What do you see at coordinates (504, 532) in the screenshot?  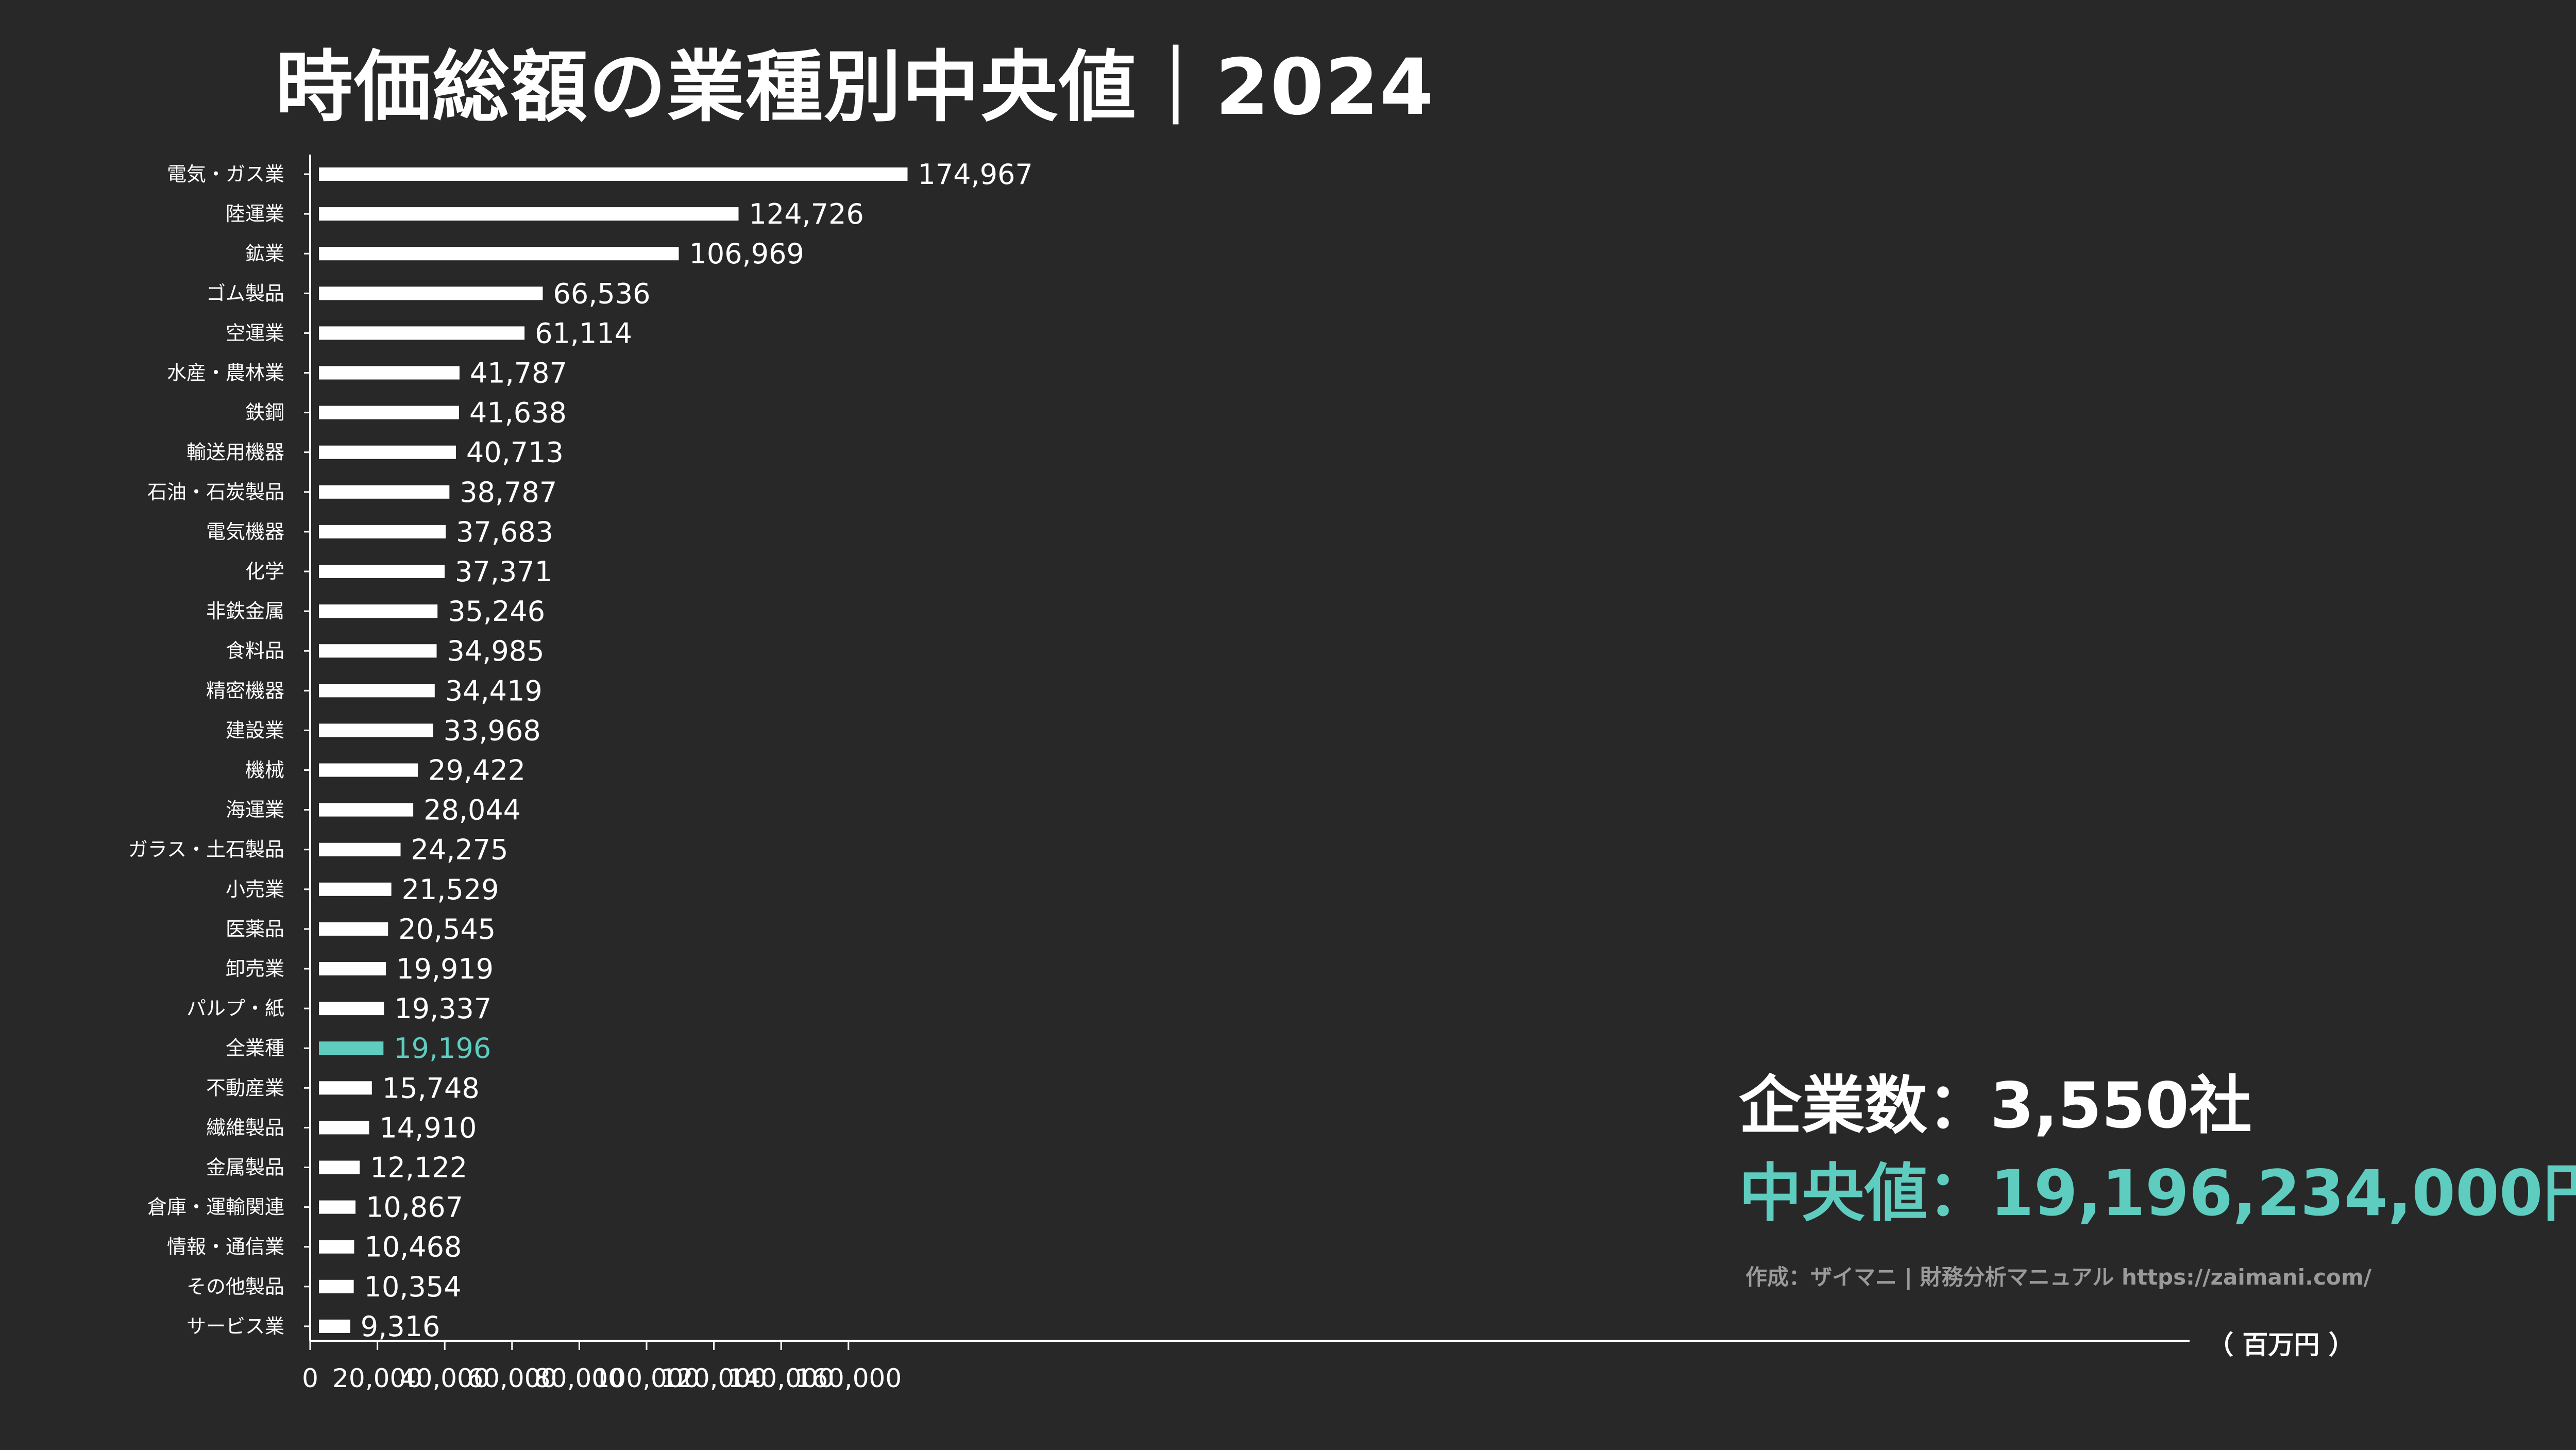 I see `value-label: 37,683` at bounding box center [504, 532].